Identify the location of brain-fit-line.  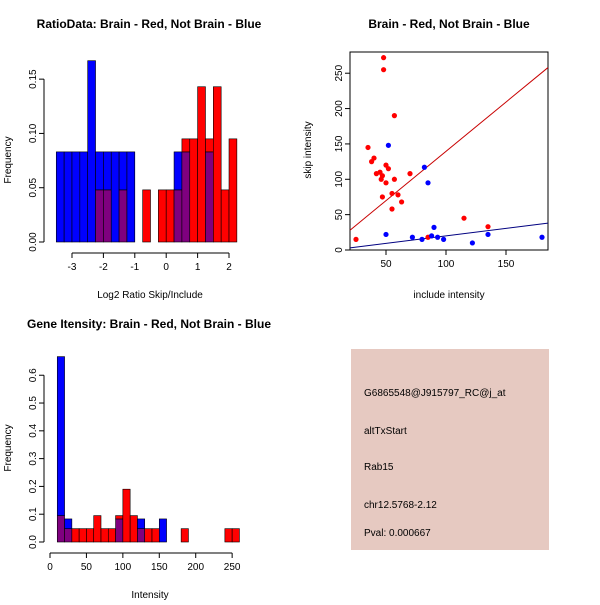
(449, 149).